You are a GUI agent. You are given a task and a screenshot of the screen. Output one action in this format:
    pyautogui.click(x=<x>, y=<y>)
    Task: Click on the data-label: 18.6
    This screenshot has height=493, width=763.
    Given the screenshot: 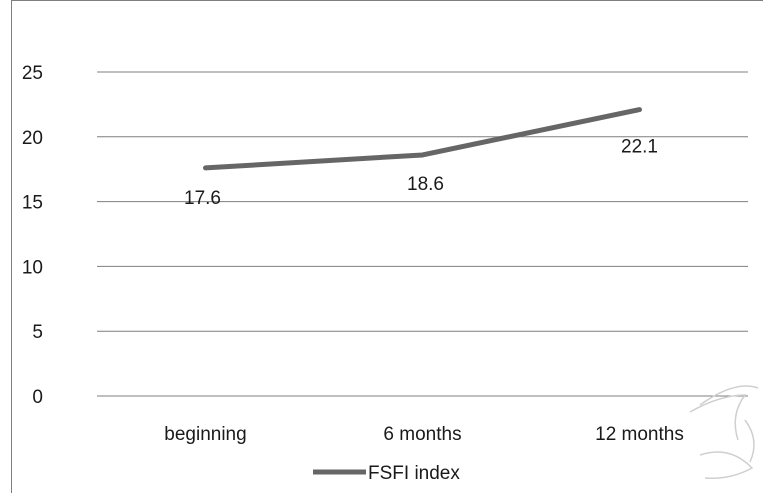 What is the action you would take?
    pyautogui.click(x=425, y=184)
    